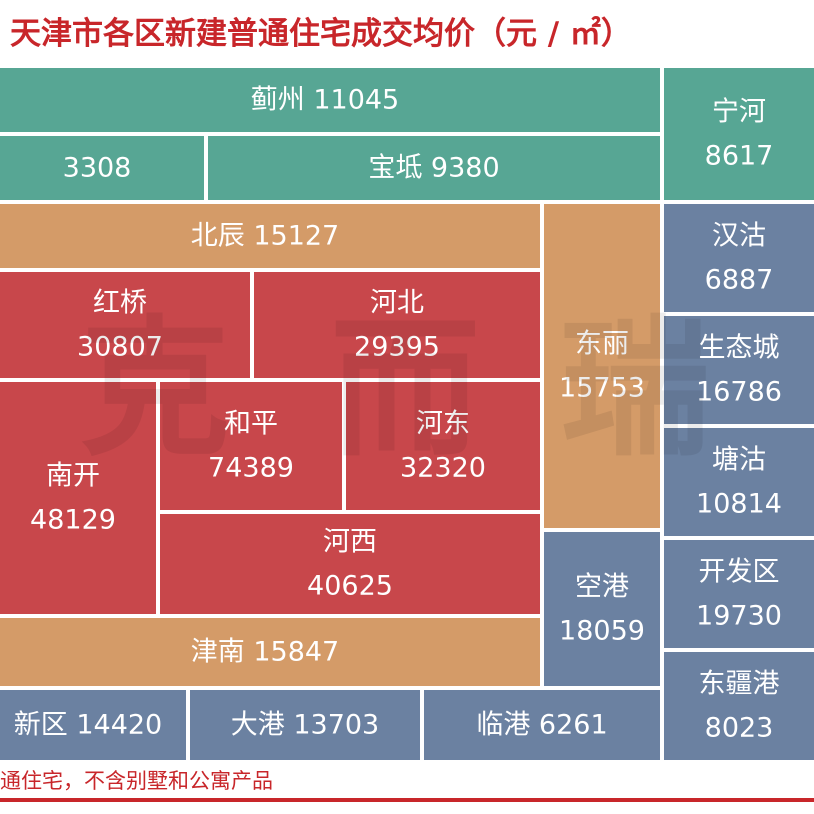 This screenshot has width=814, height=814. What do you see at coordinates (739, 348) in the screenshot?
I see `tile-name: 生态城` at bounding box center [739, 348].